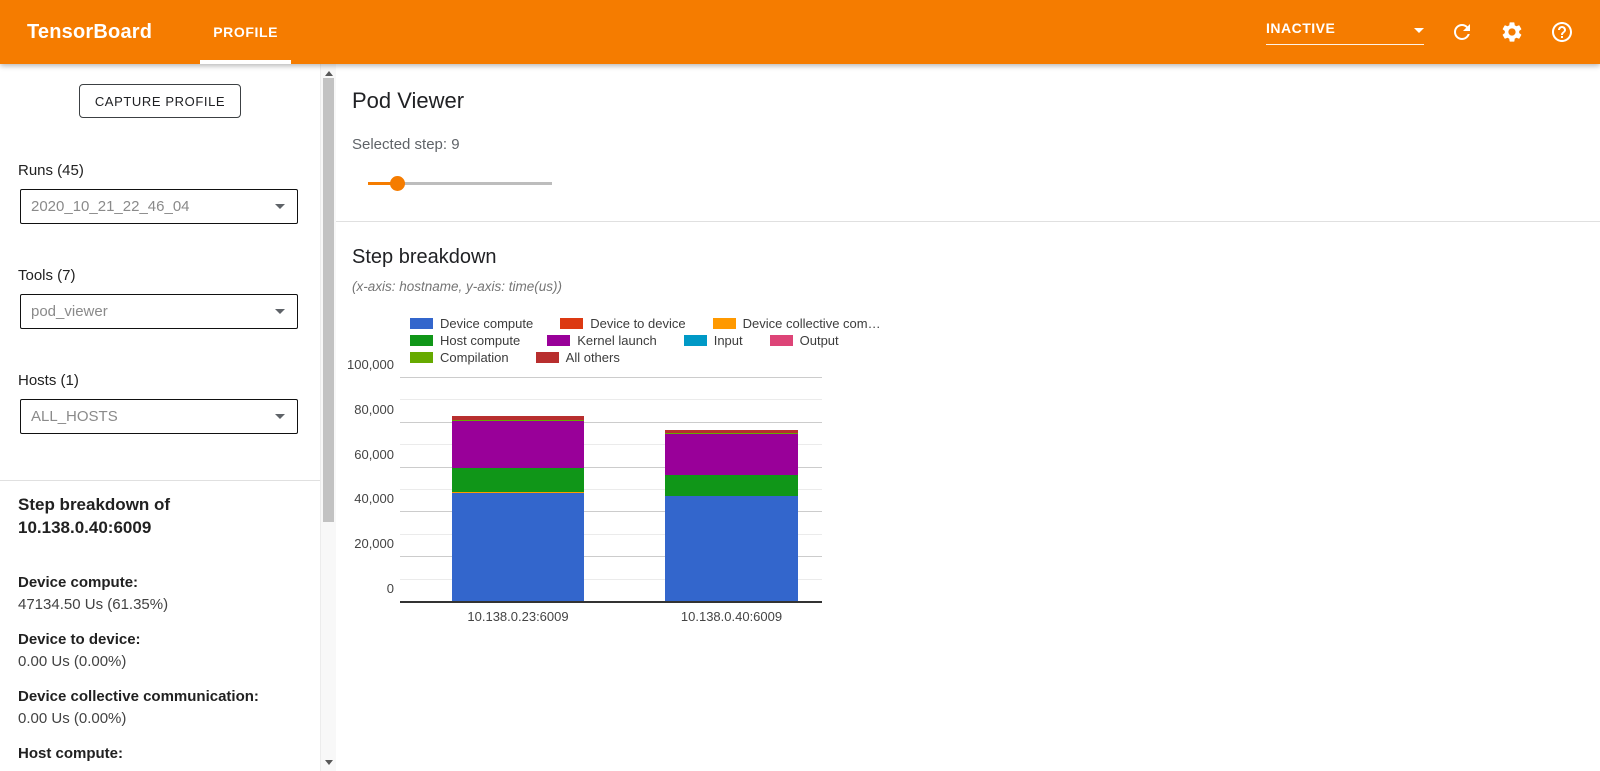 The image size is (1600, 771). I want to click on slider-track, so click(460, 183).